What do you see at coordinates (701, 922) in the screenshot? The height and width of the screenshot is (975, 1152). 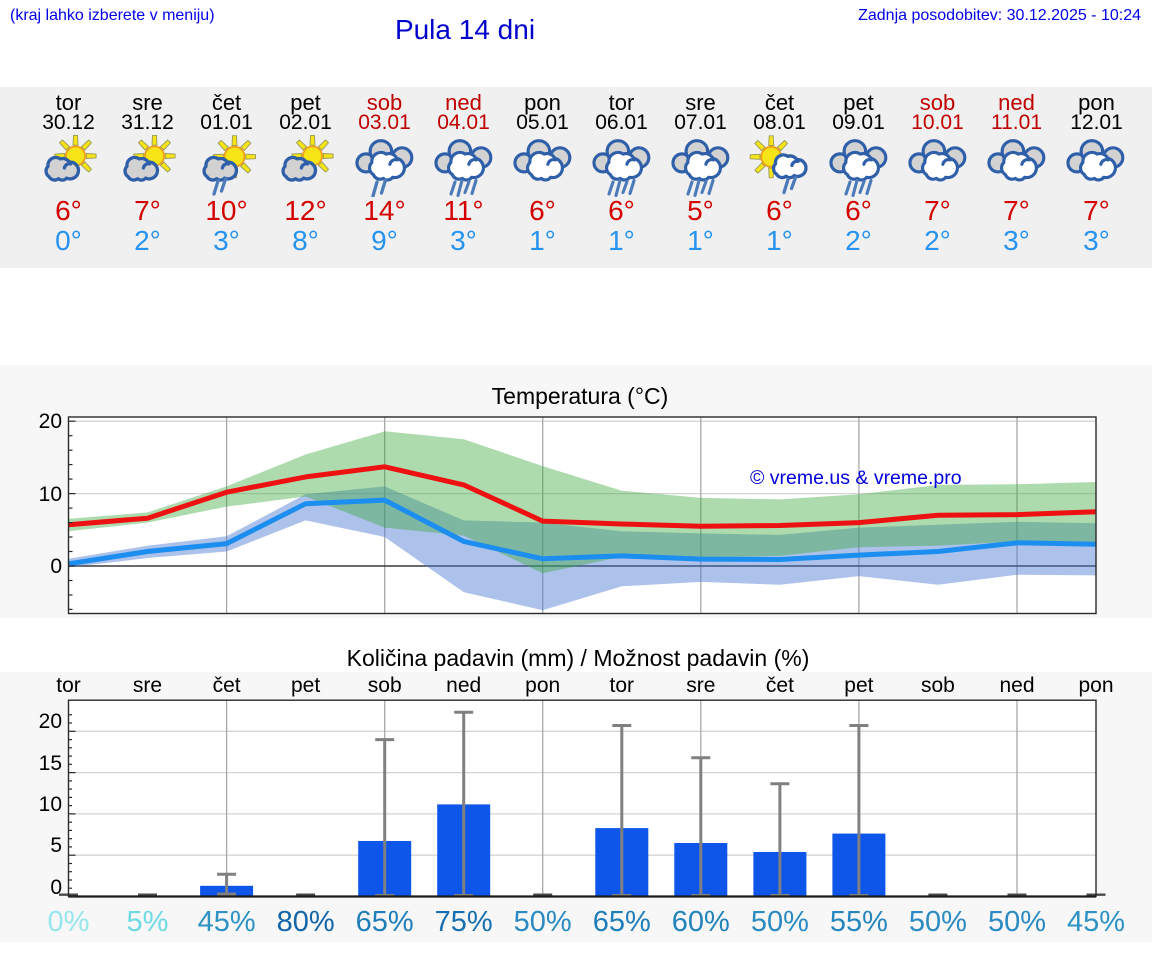 I see `svg-text: 60%` at bounding box center [701, 922].